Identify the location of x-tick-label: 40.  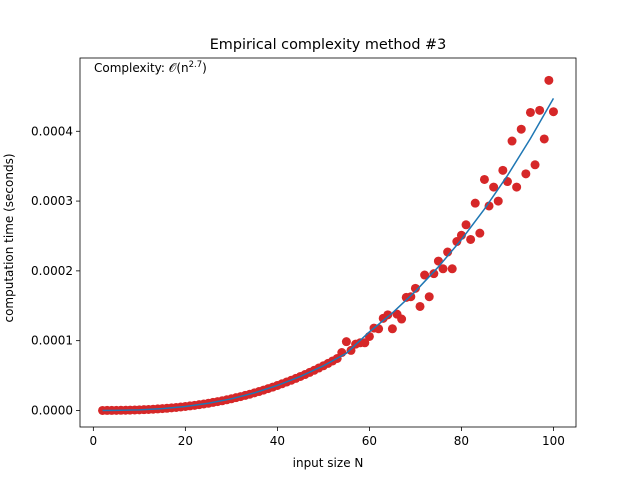
(277, 441).